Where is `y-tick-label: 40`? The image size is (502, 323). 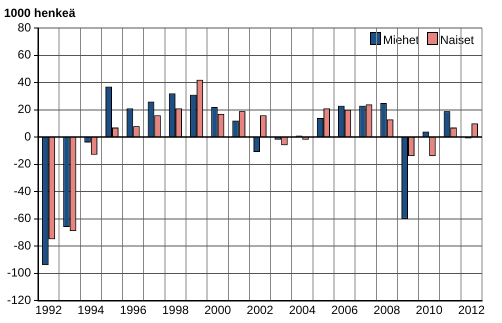
y-tick-label: 40 is located at coordinates (25, 81).